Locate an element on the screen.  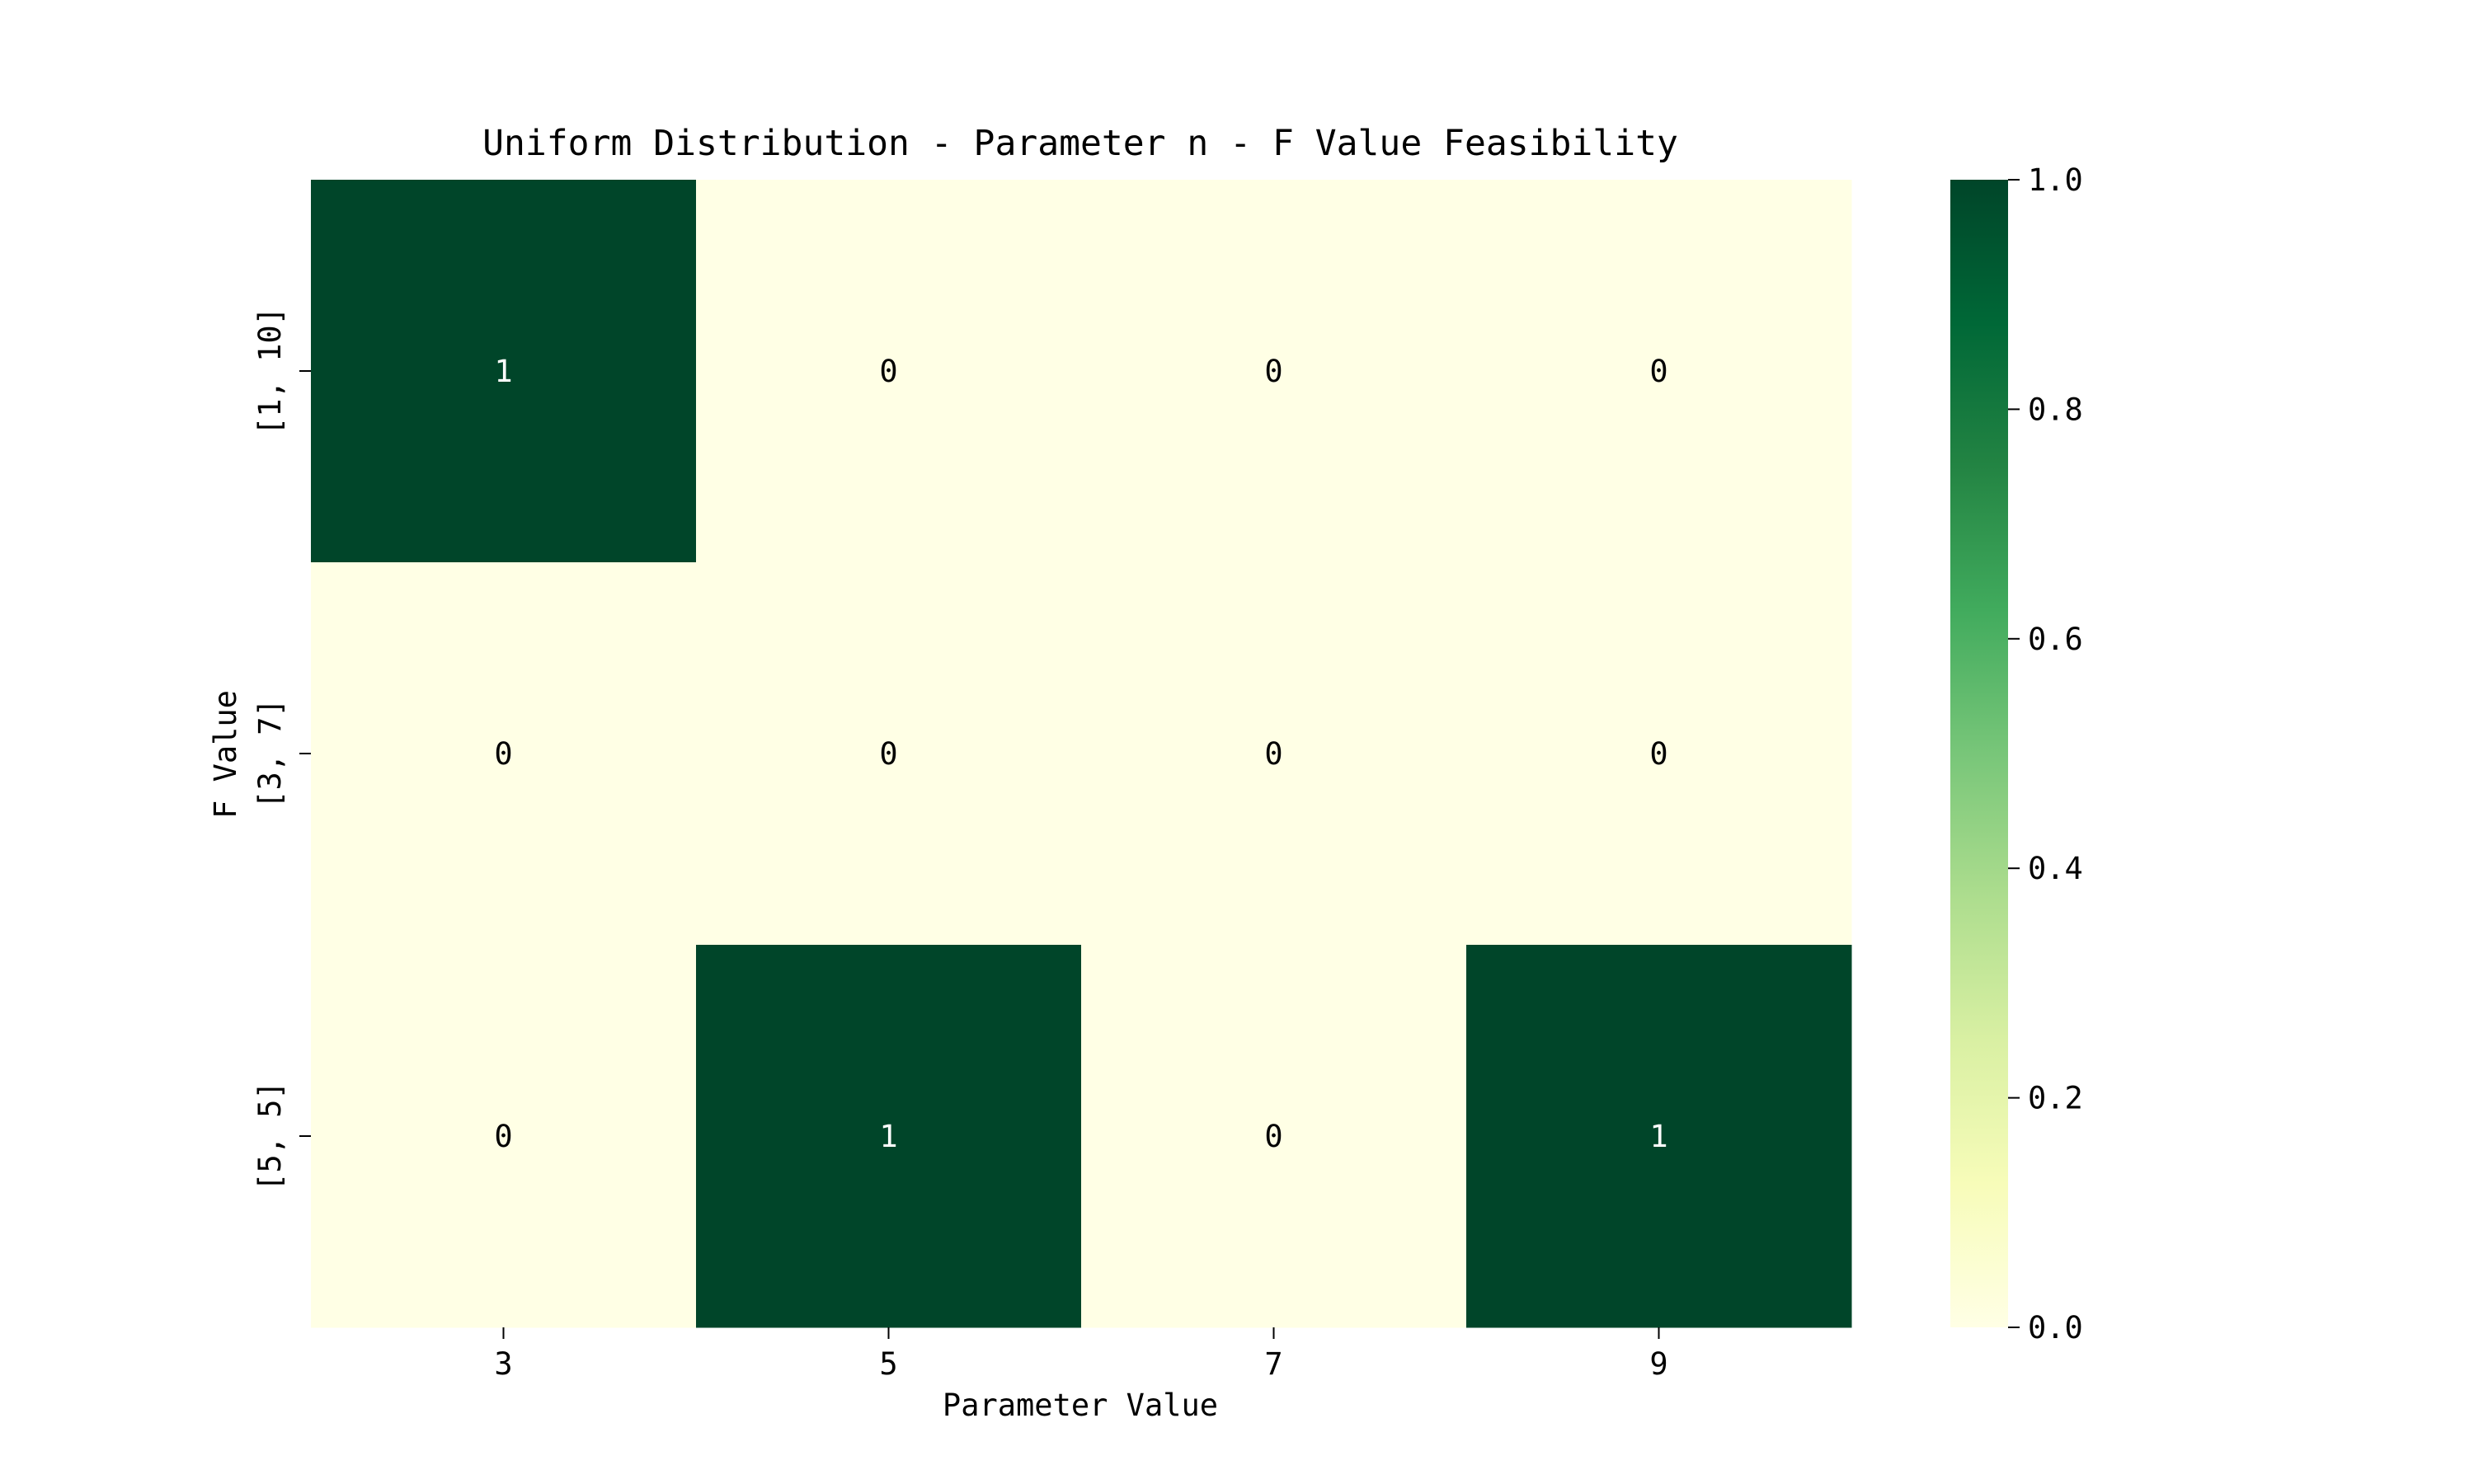
x-tick-label: 7 is located at coordinates (1273, 1364).